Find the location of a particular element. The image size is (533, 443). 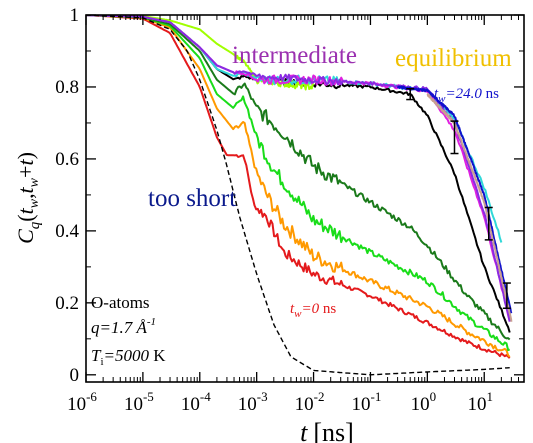

x-axis-label: t [ns] is located at coordinates (327, 430).